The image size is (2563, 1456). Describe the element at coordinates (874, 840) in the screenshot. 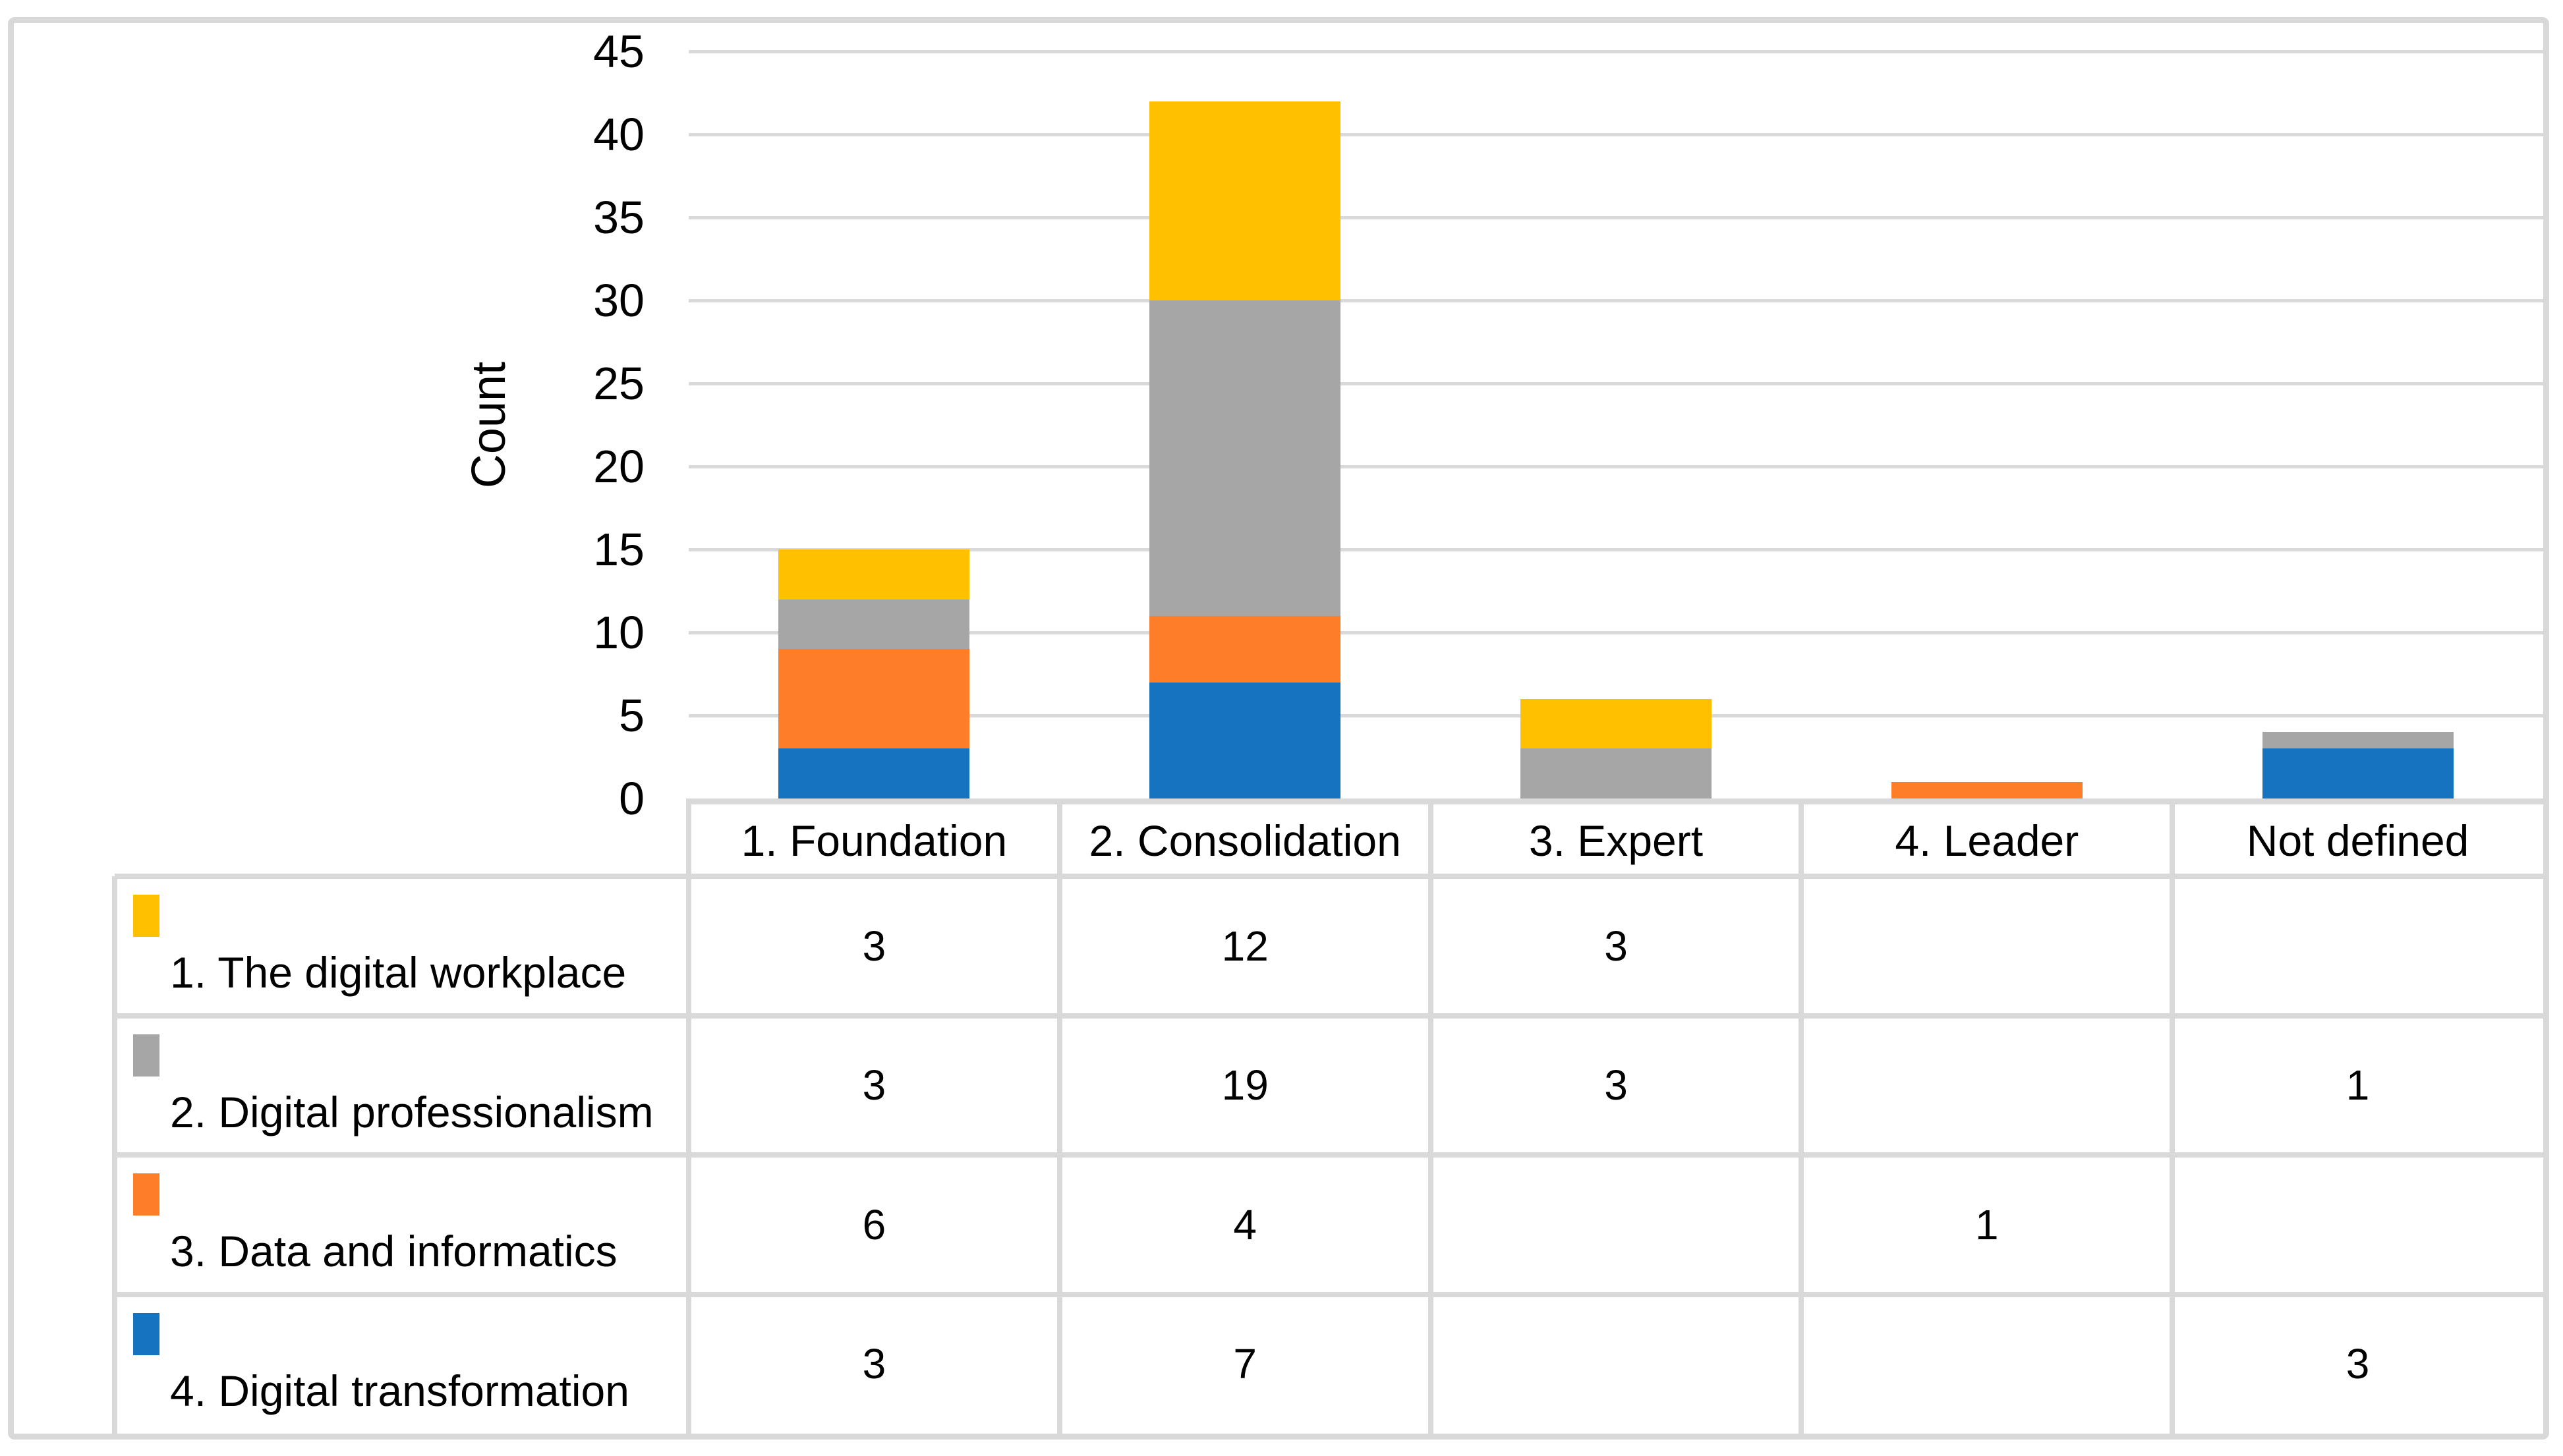

I see `category-header-cell: 1. Foundation` at that location.